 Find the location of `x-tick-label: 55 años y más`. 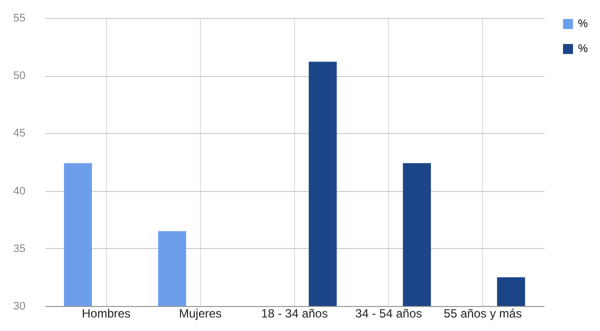

x-tick-label: 55 años y más is located at coordinates (483, 313).